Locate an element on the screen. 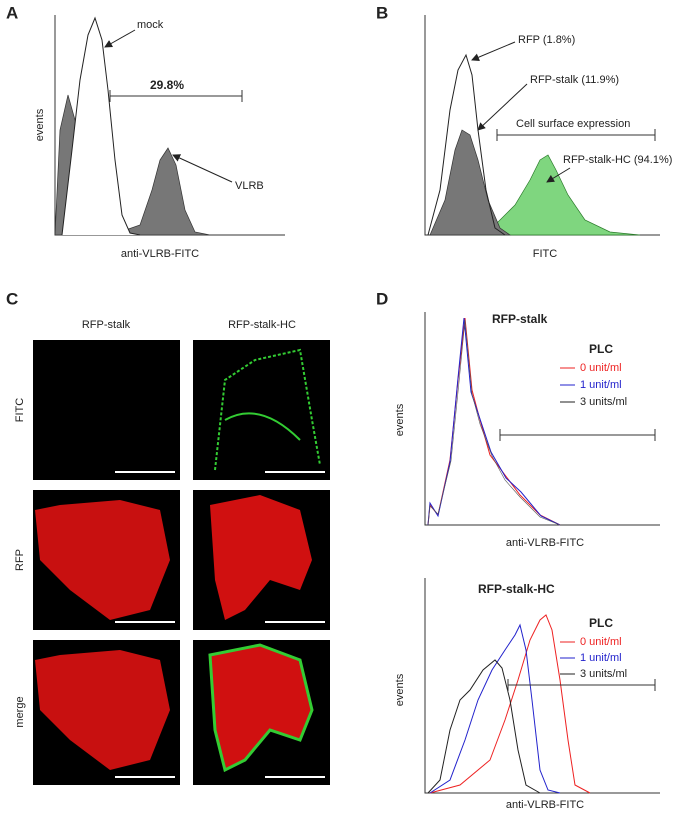 The image size is (685, 813). plot-title: RFP-stalk is located at coordinates (520, 319).